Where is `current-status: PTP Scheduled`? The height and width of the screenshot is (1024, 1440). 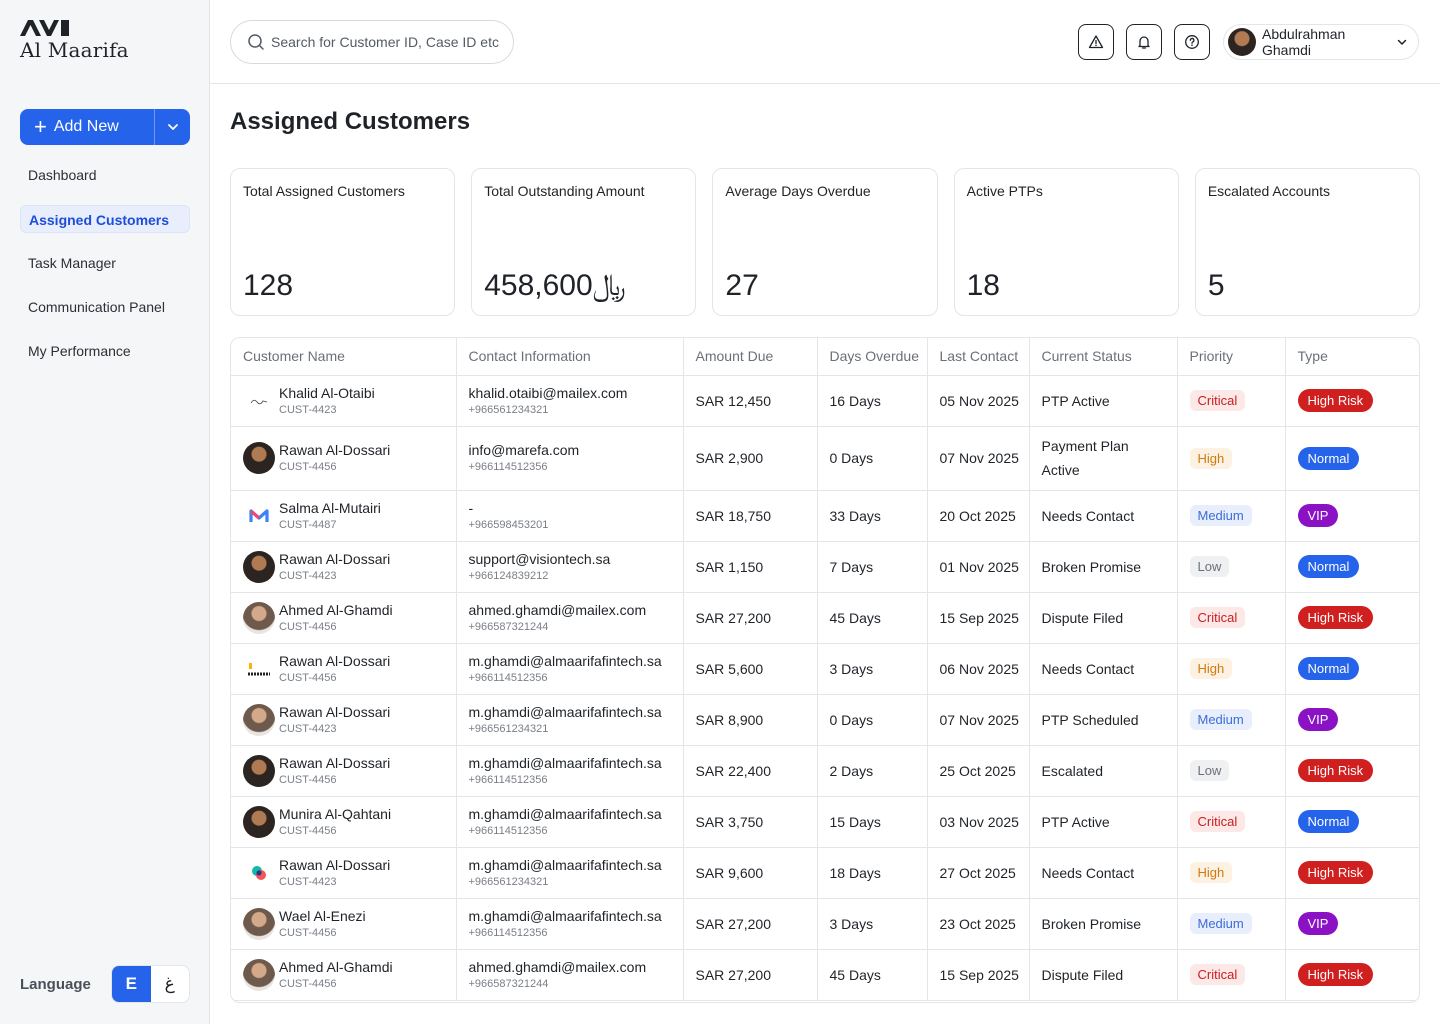
current-status: PTP Scheduled is located at coordinates (1103, 720).